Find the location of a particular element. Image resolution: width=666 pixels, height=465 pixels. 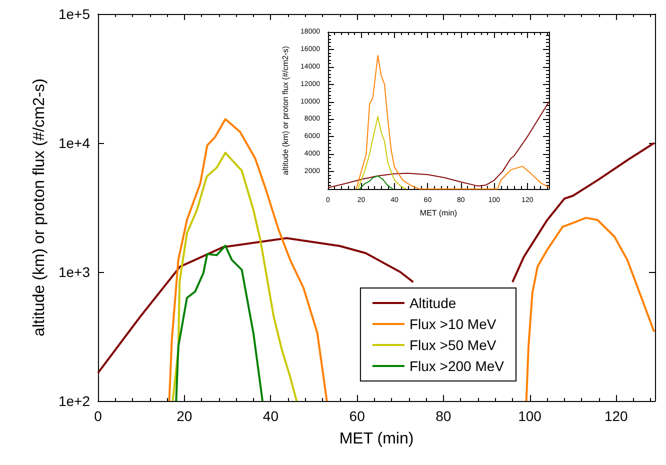

x-tick-label: 20 is located at coordinates (184, 416).